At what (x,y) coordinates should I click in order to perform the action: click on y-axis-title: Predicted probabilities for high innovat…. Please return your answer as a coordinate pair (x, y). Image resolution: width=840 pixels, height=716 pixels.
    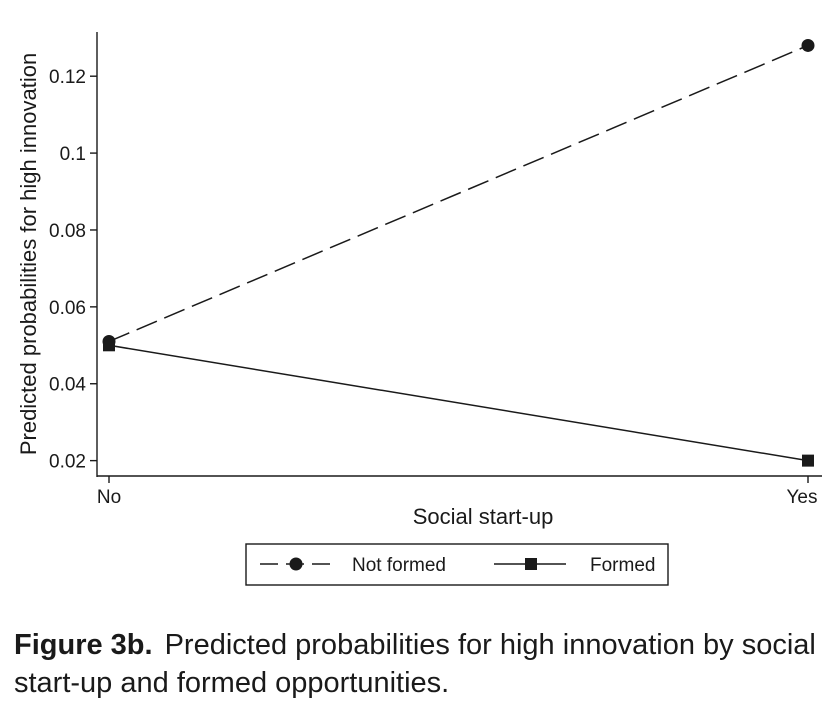
    Looking at the image, I should click on (28, 254).